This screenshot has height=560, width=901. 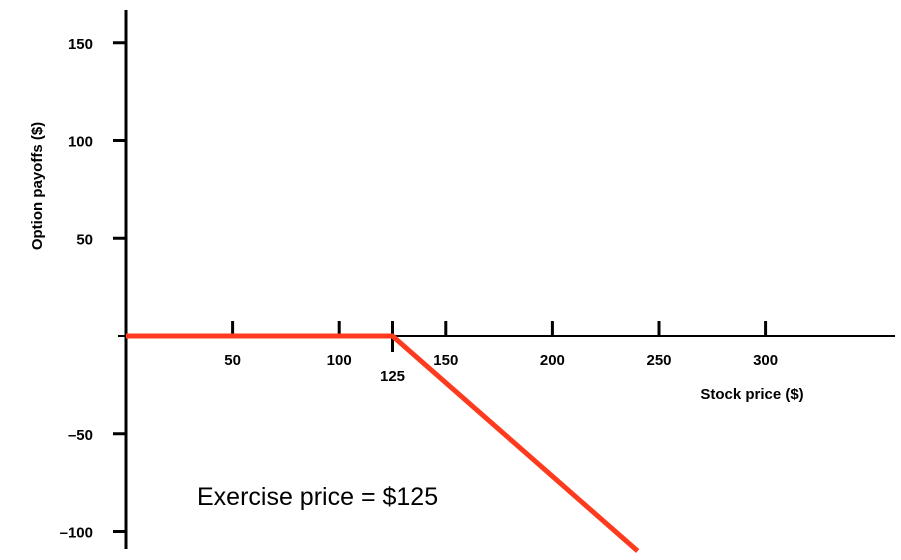 What do you see at coordinates (80, 44) in the screenshot?
I see `y-tick-label: 150` at bounding box center [80, 44].